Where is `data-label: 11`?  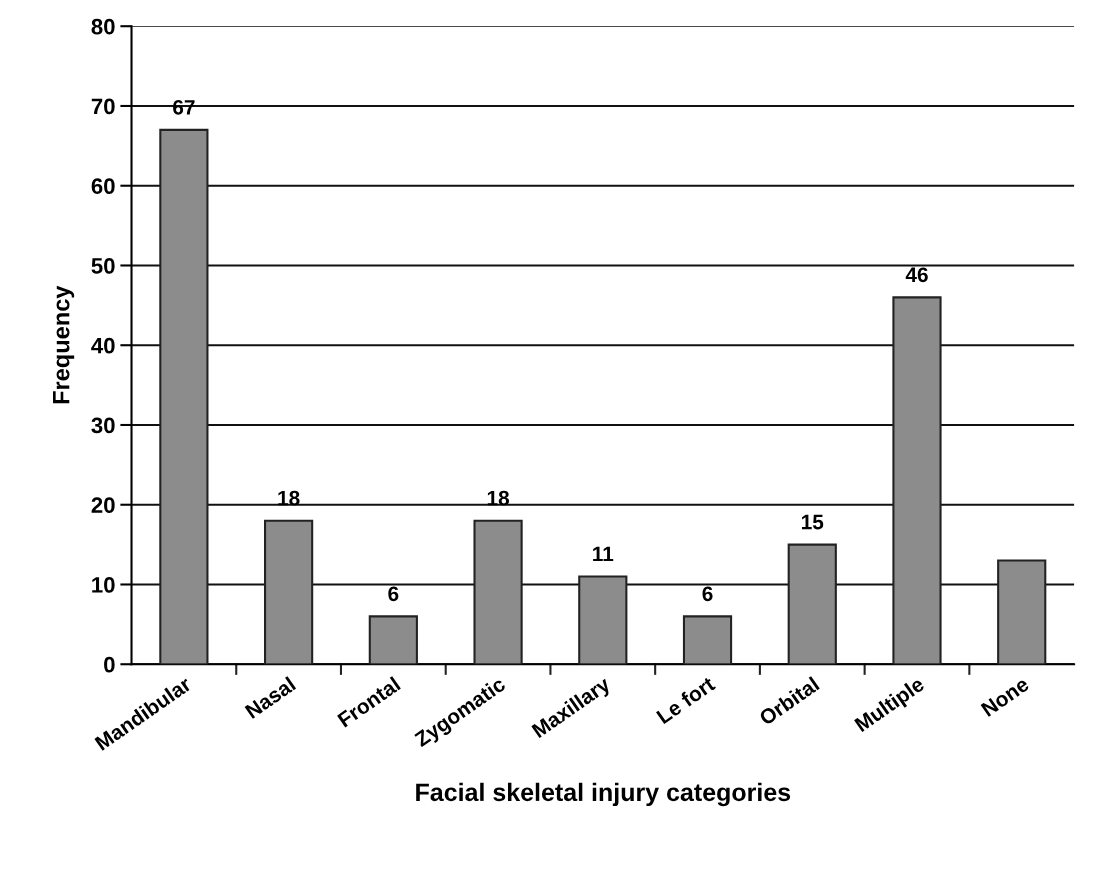 data-label: 11 is located at coordinates (603, 554).